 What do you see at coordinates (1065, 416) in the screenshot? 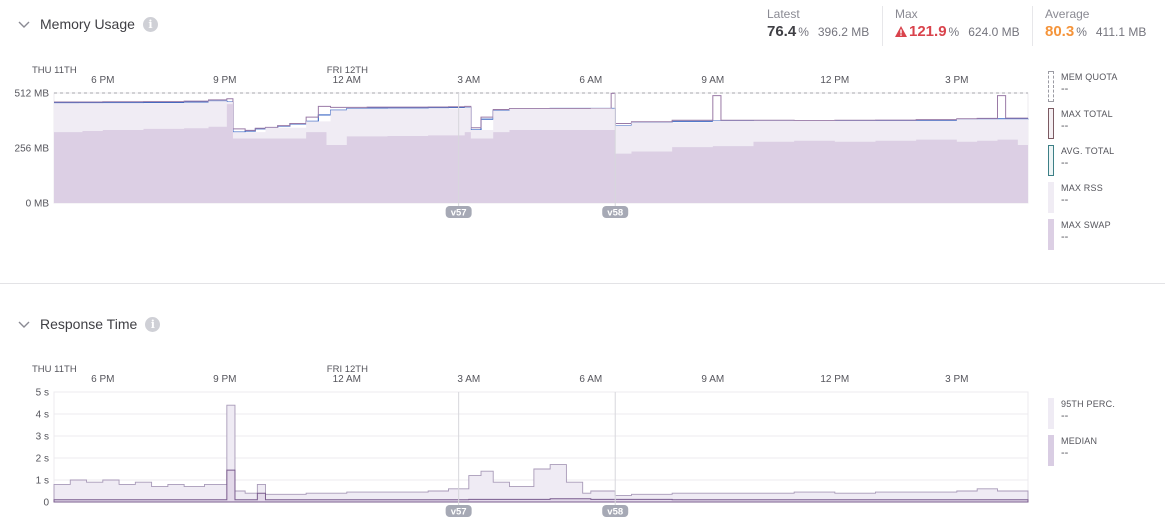
I see `legend-95th-perc-value: --` at bounding box center [1065, 416].